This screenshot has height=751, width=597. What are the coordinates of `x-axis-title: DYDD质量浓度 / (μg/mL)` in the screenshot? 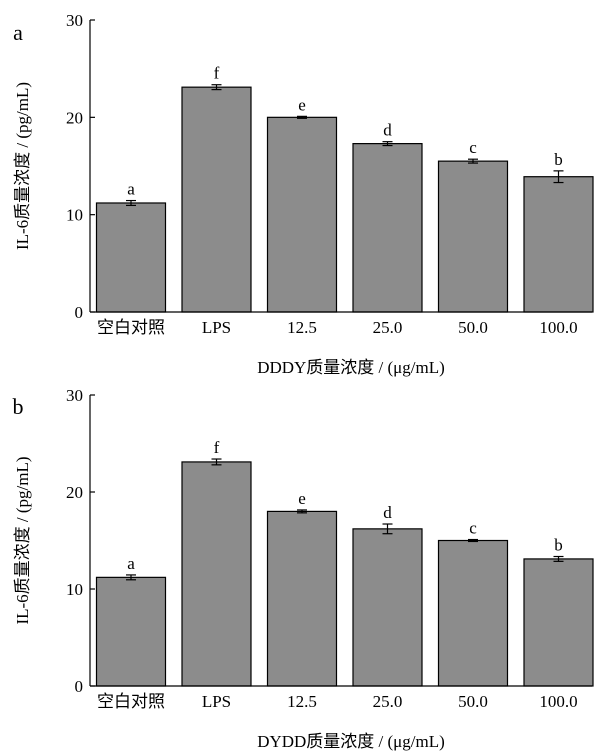 It's located at (351, 741).